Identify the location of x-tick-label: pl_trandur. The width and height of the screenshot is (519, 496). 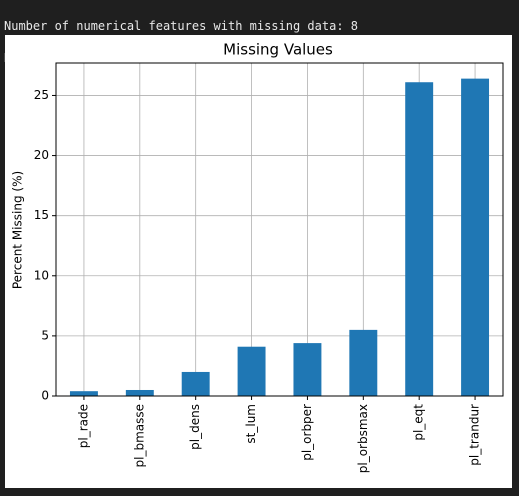
(475, 435).